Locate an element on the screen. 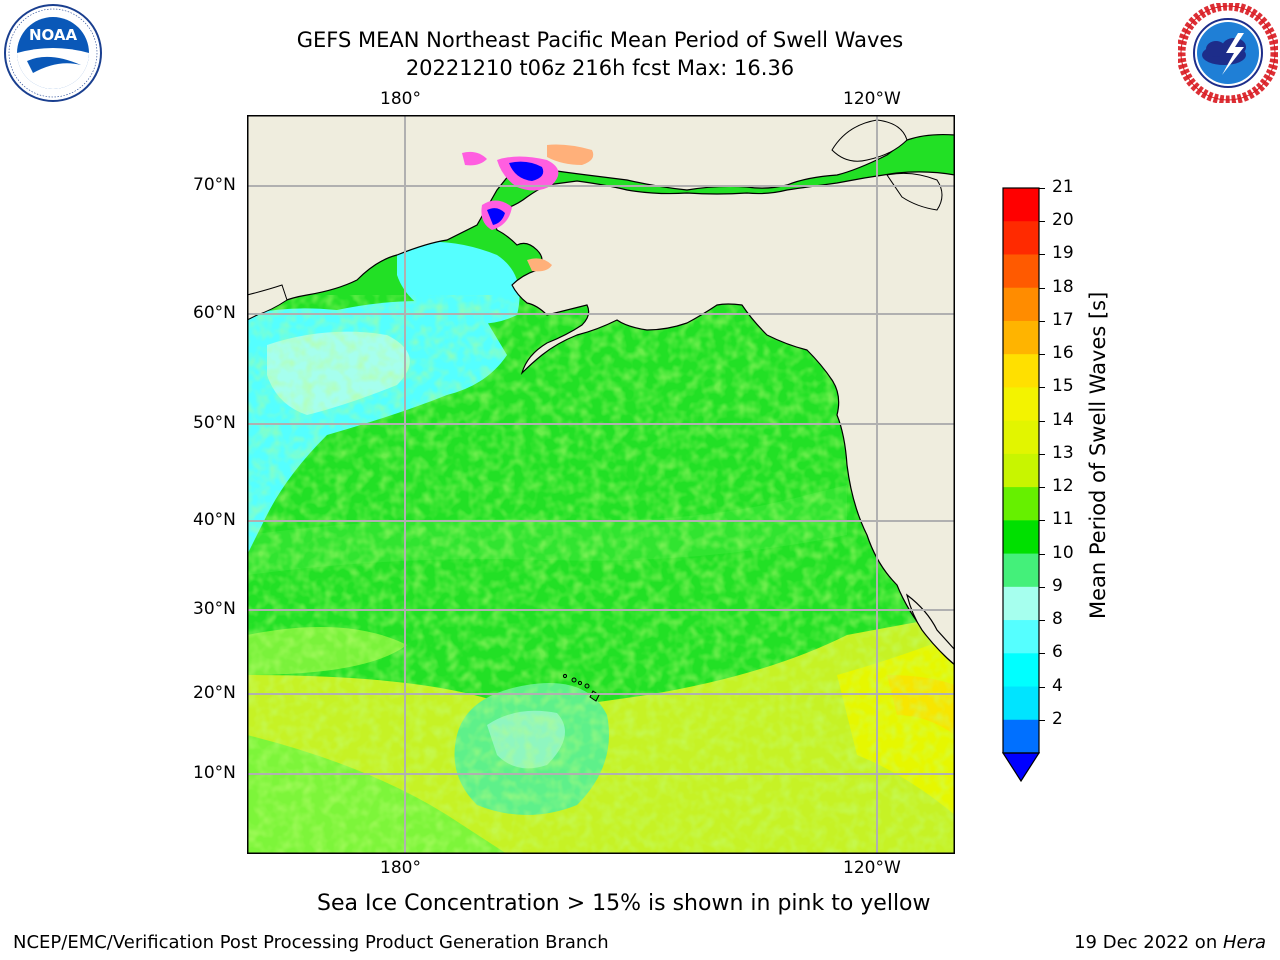 The width and height of the screenshot is (1280, 960). colorbar-tick-label: 2 is located at coordinates (1057, 718).